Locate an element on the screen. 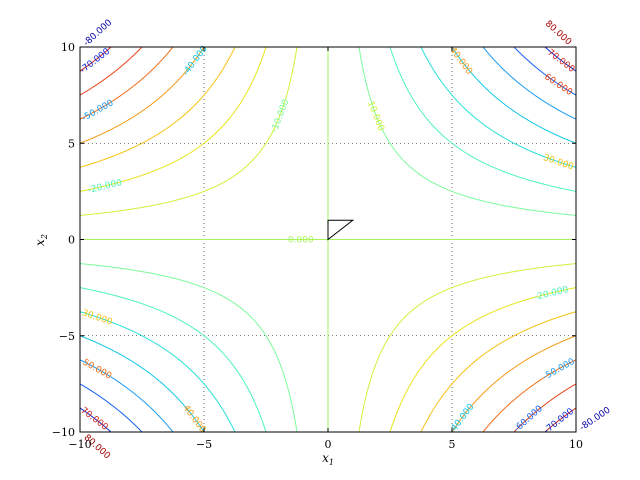 The width and height of the screenshot is (640, 480). x-tick-label-2: 0 is located at coordinates (328, 444).